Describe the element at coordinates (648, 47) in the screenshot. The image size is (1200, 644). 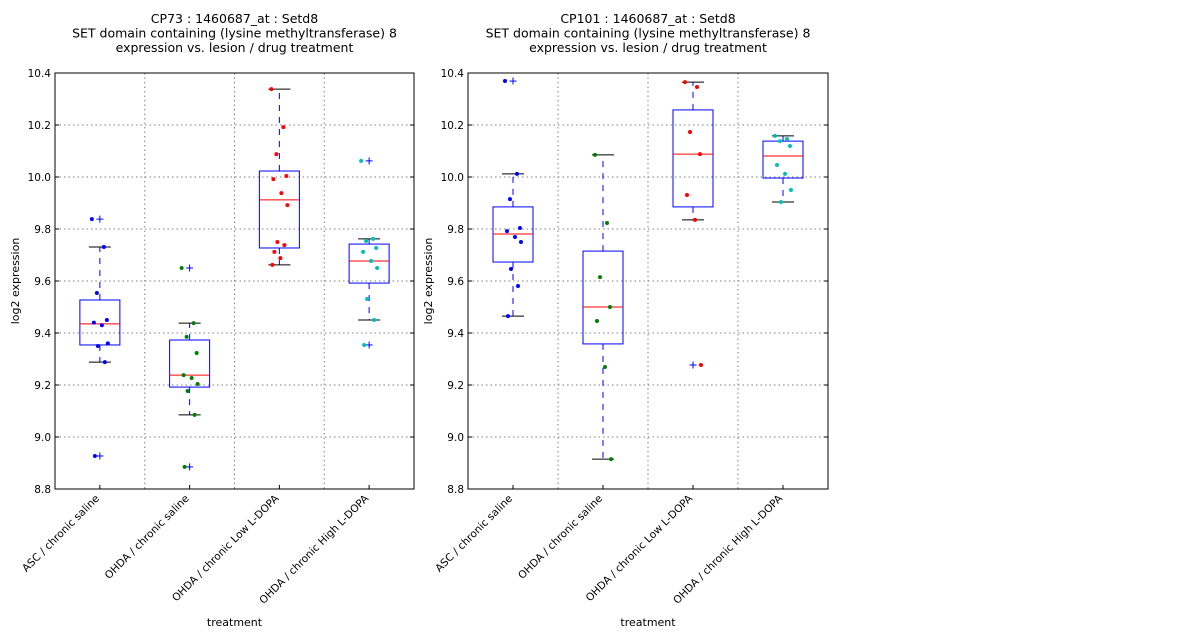
I see `chart-title-line-3: expression vs. lesion / drug treatment` at that location.